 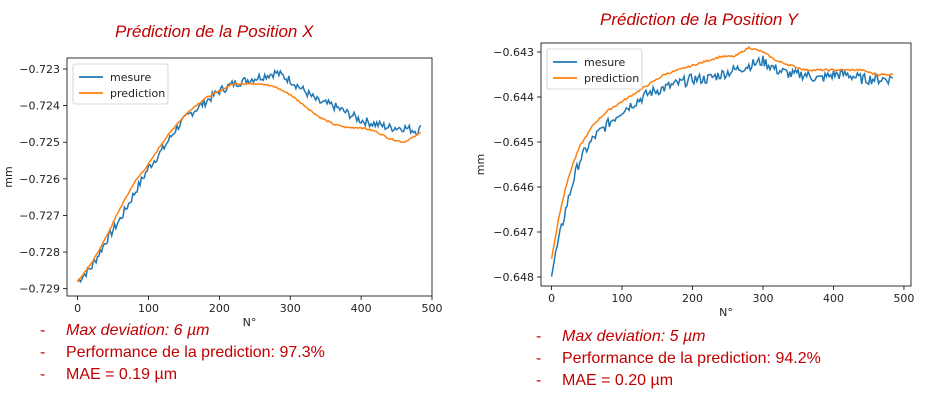 I want to click on mae-item: - MAE = 0.19 µm, so click(x=182, y=375).